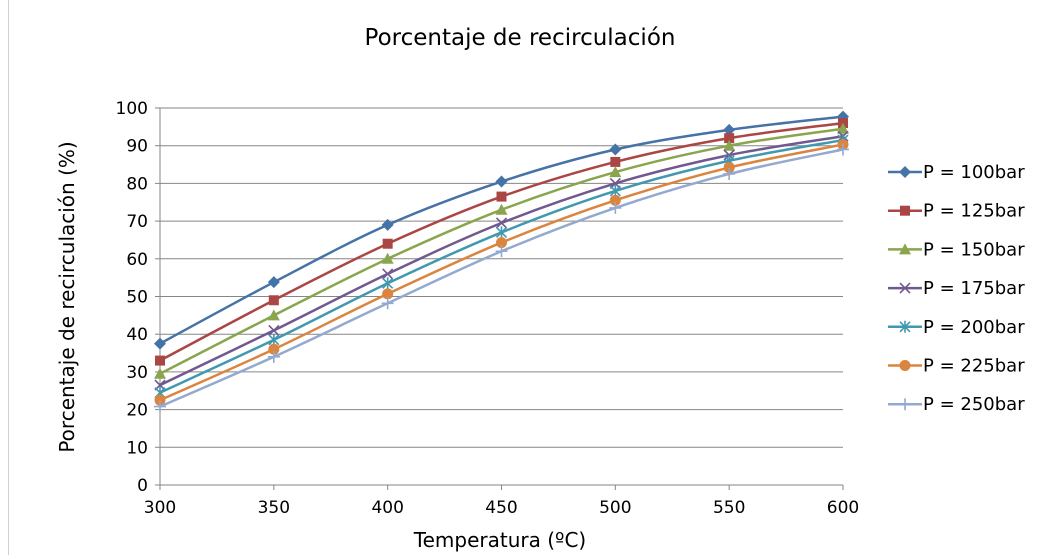 This screenshot has width=1045, height=555. What do you see at coordinates (974, 211) in the screenshot?
I see `legend-label: P = 125bar` at bounding box center [974, 211].